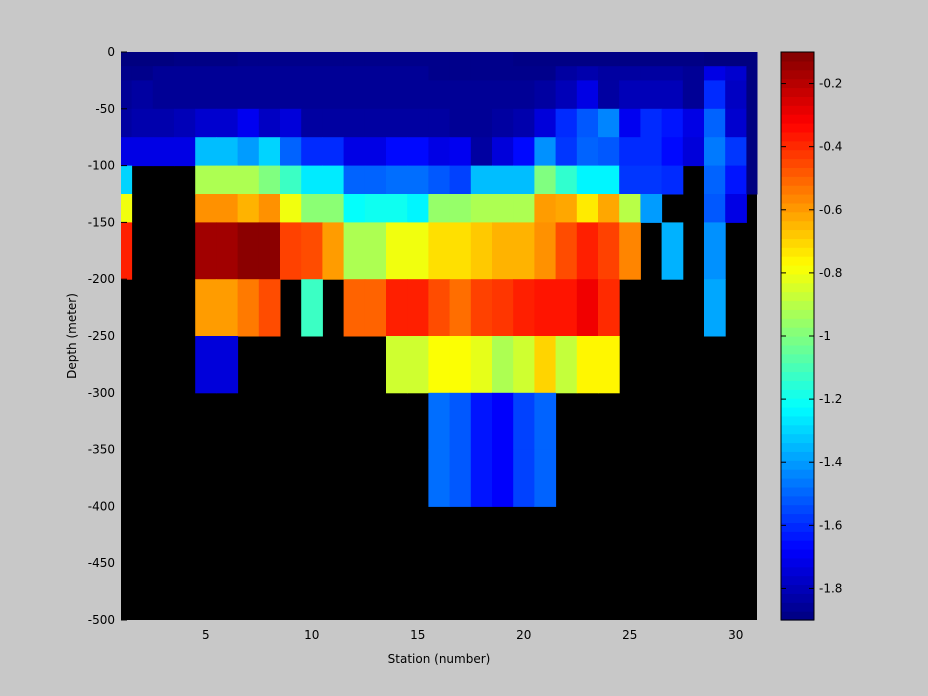  I want to click on x-tick-label: 25, so click(629, 635).